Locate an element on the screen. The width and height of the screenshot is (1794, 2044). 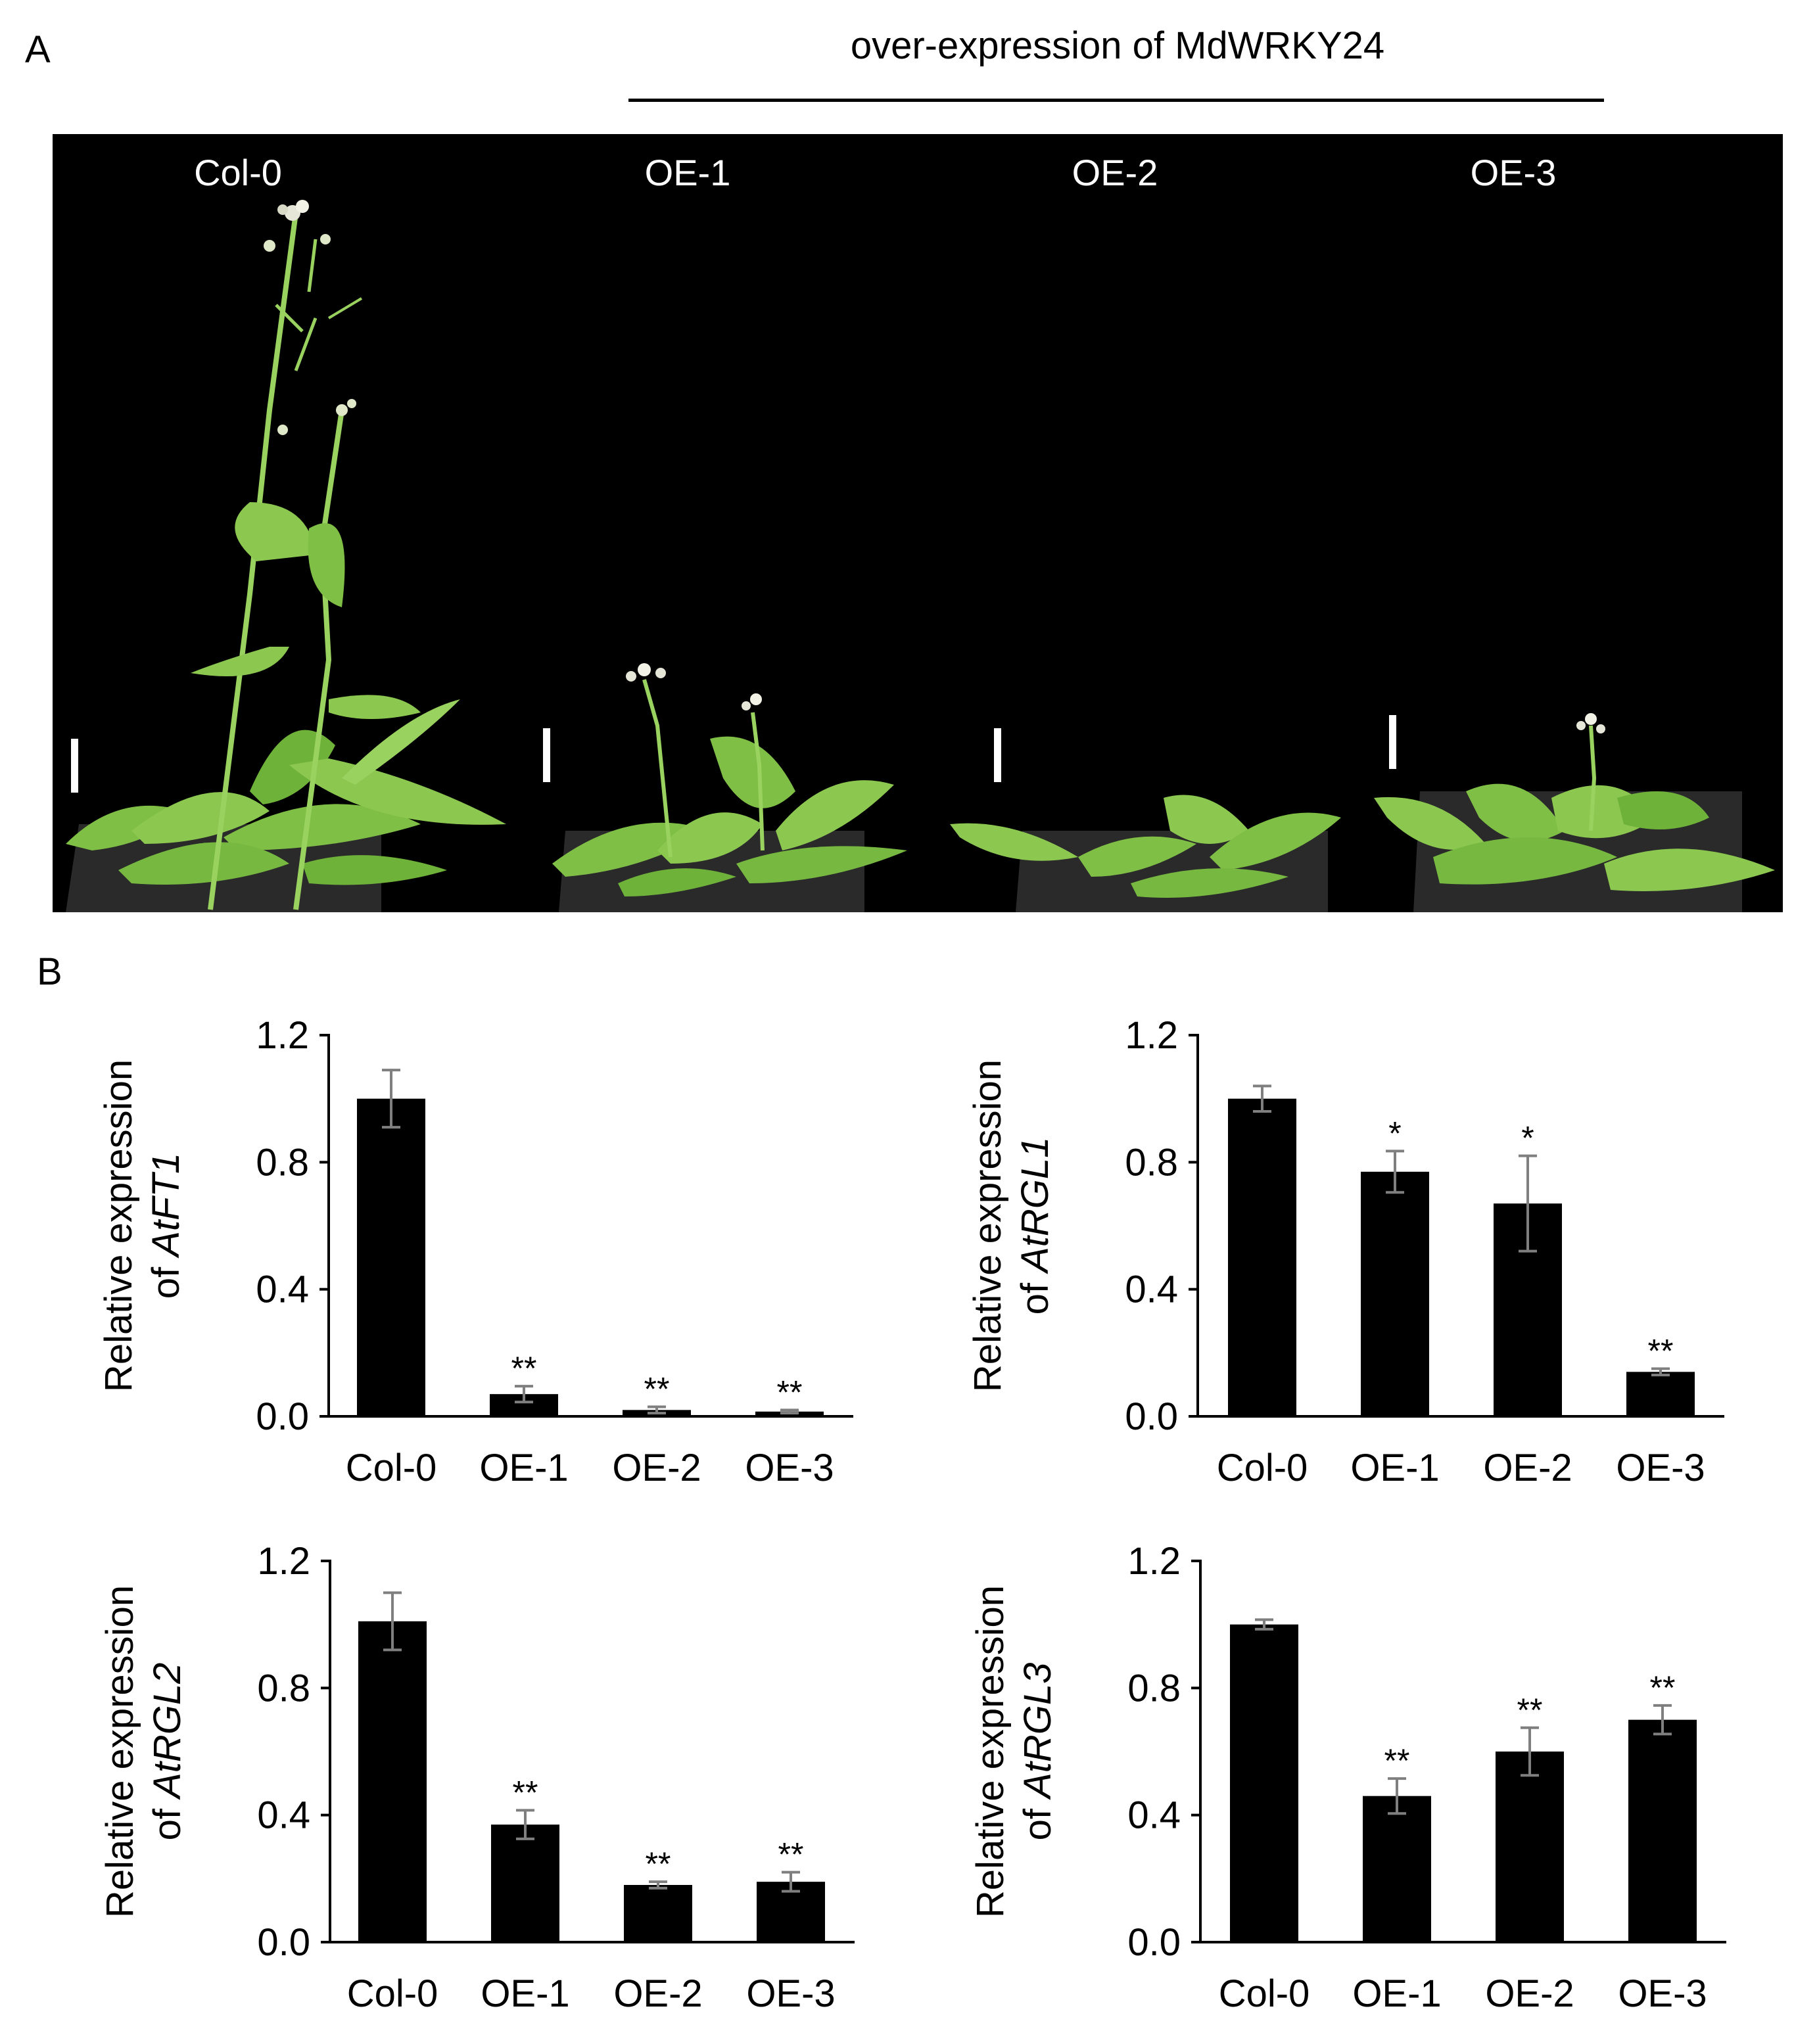
scale-bar-oe1 is located at coordinates (547, 755).